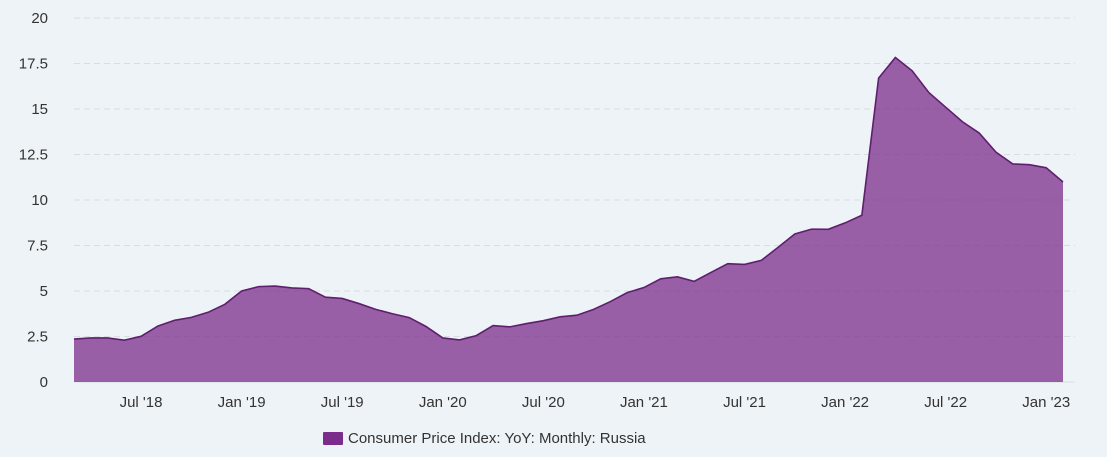 The height and width of the screenshot is (457, 1107). I want to click on x-tick-label: Jul '22, so click(945, 402).